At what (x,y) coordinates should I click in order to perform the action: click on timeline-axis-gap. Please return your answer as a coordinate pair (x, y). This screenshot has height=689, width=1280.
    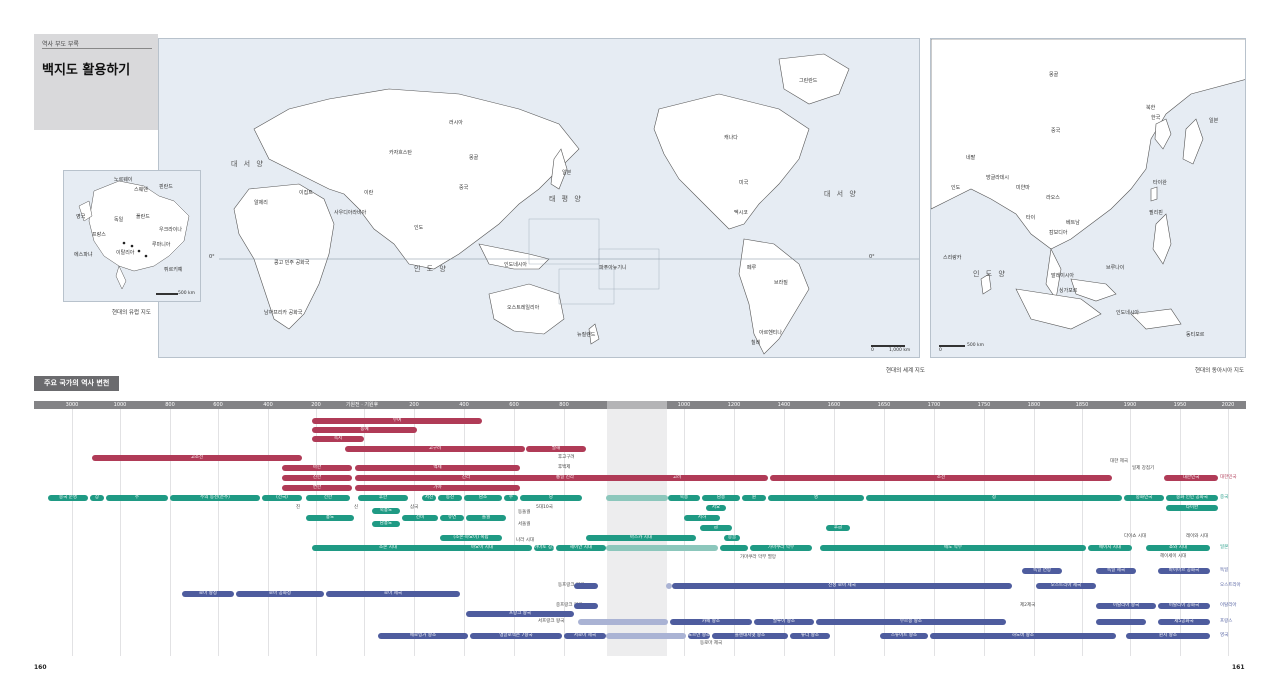
    Looking at the image, I should click on (637, 405).